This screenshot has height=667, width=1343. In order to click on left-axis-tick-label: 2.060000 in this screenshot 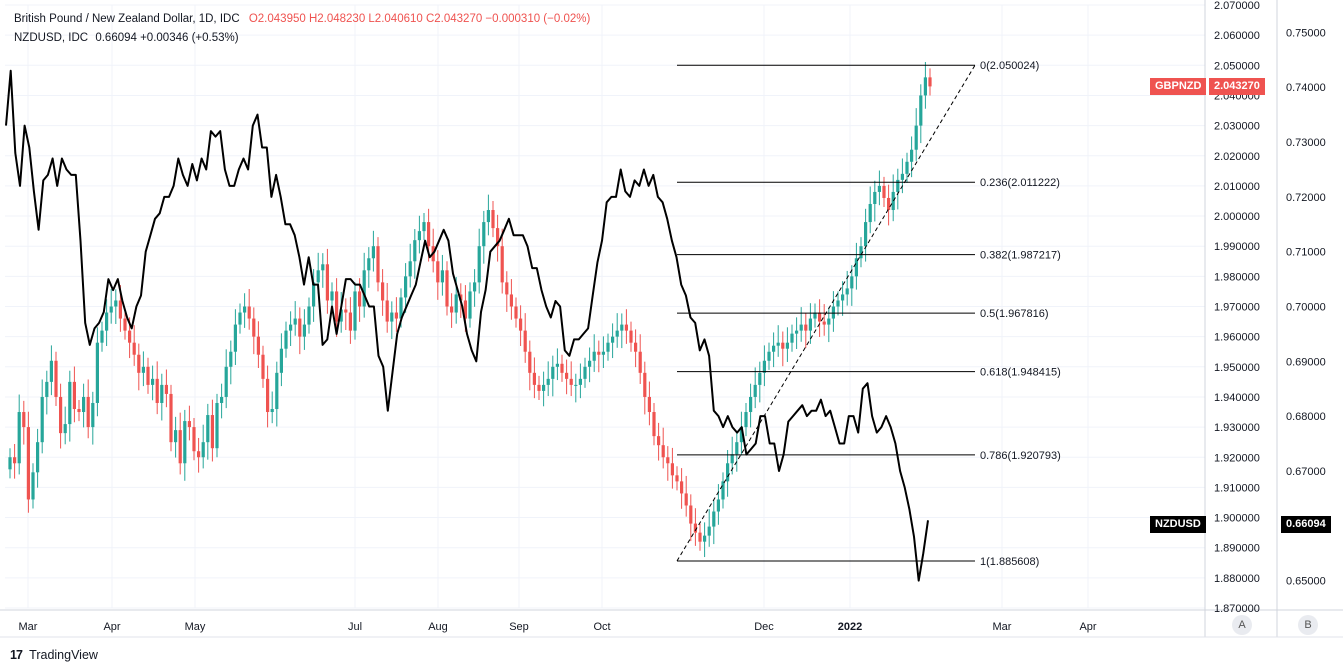, I will do `click(1237, 36)`.